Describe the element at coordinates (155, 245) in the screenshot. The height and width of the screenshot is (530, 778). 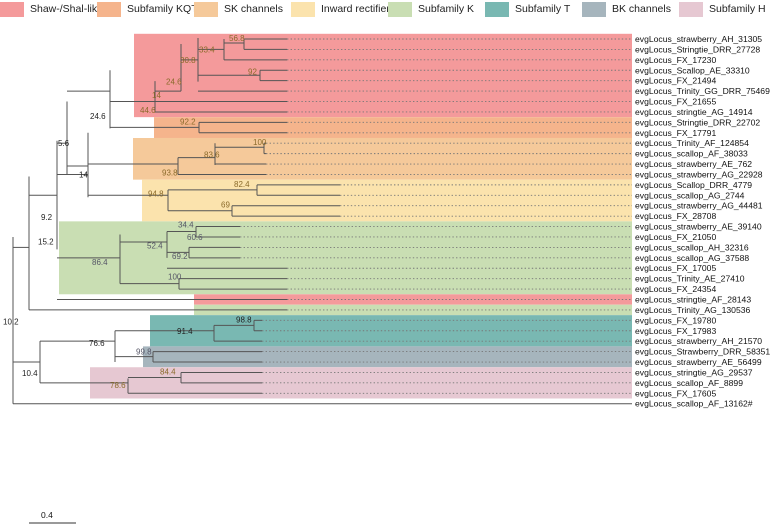
I see `support-value: 52.4` at that location.